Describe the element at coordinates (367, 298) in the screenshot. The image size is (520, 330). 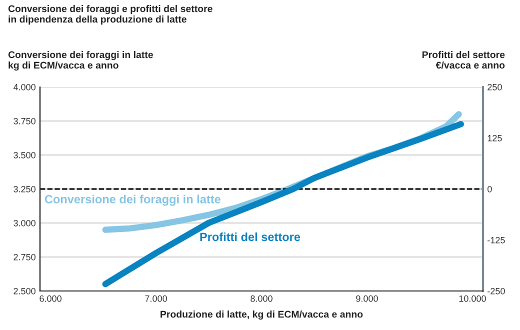
I see `x-tick-label: 9.000` at that location.